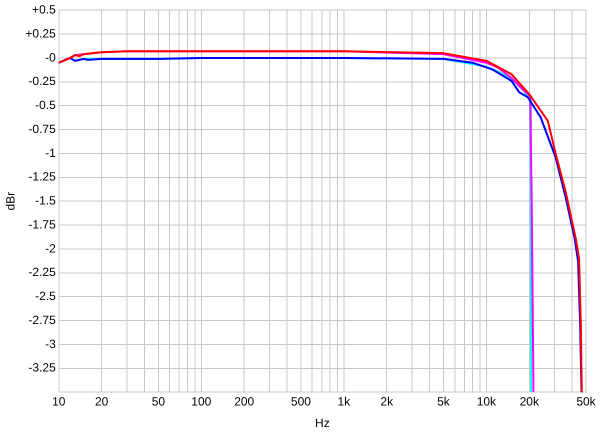 The height and width of the screenshot is (435, 600). Describe the element at coordinates (59, 401) in the screenshot. I see `x-tick-label: 10` at that location.